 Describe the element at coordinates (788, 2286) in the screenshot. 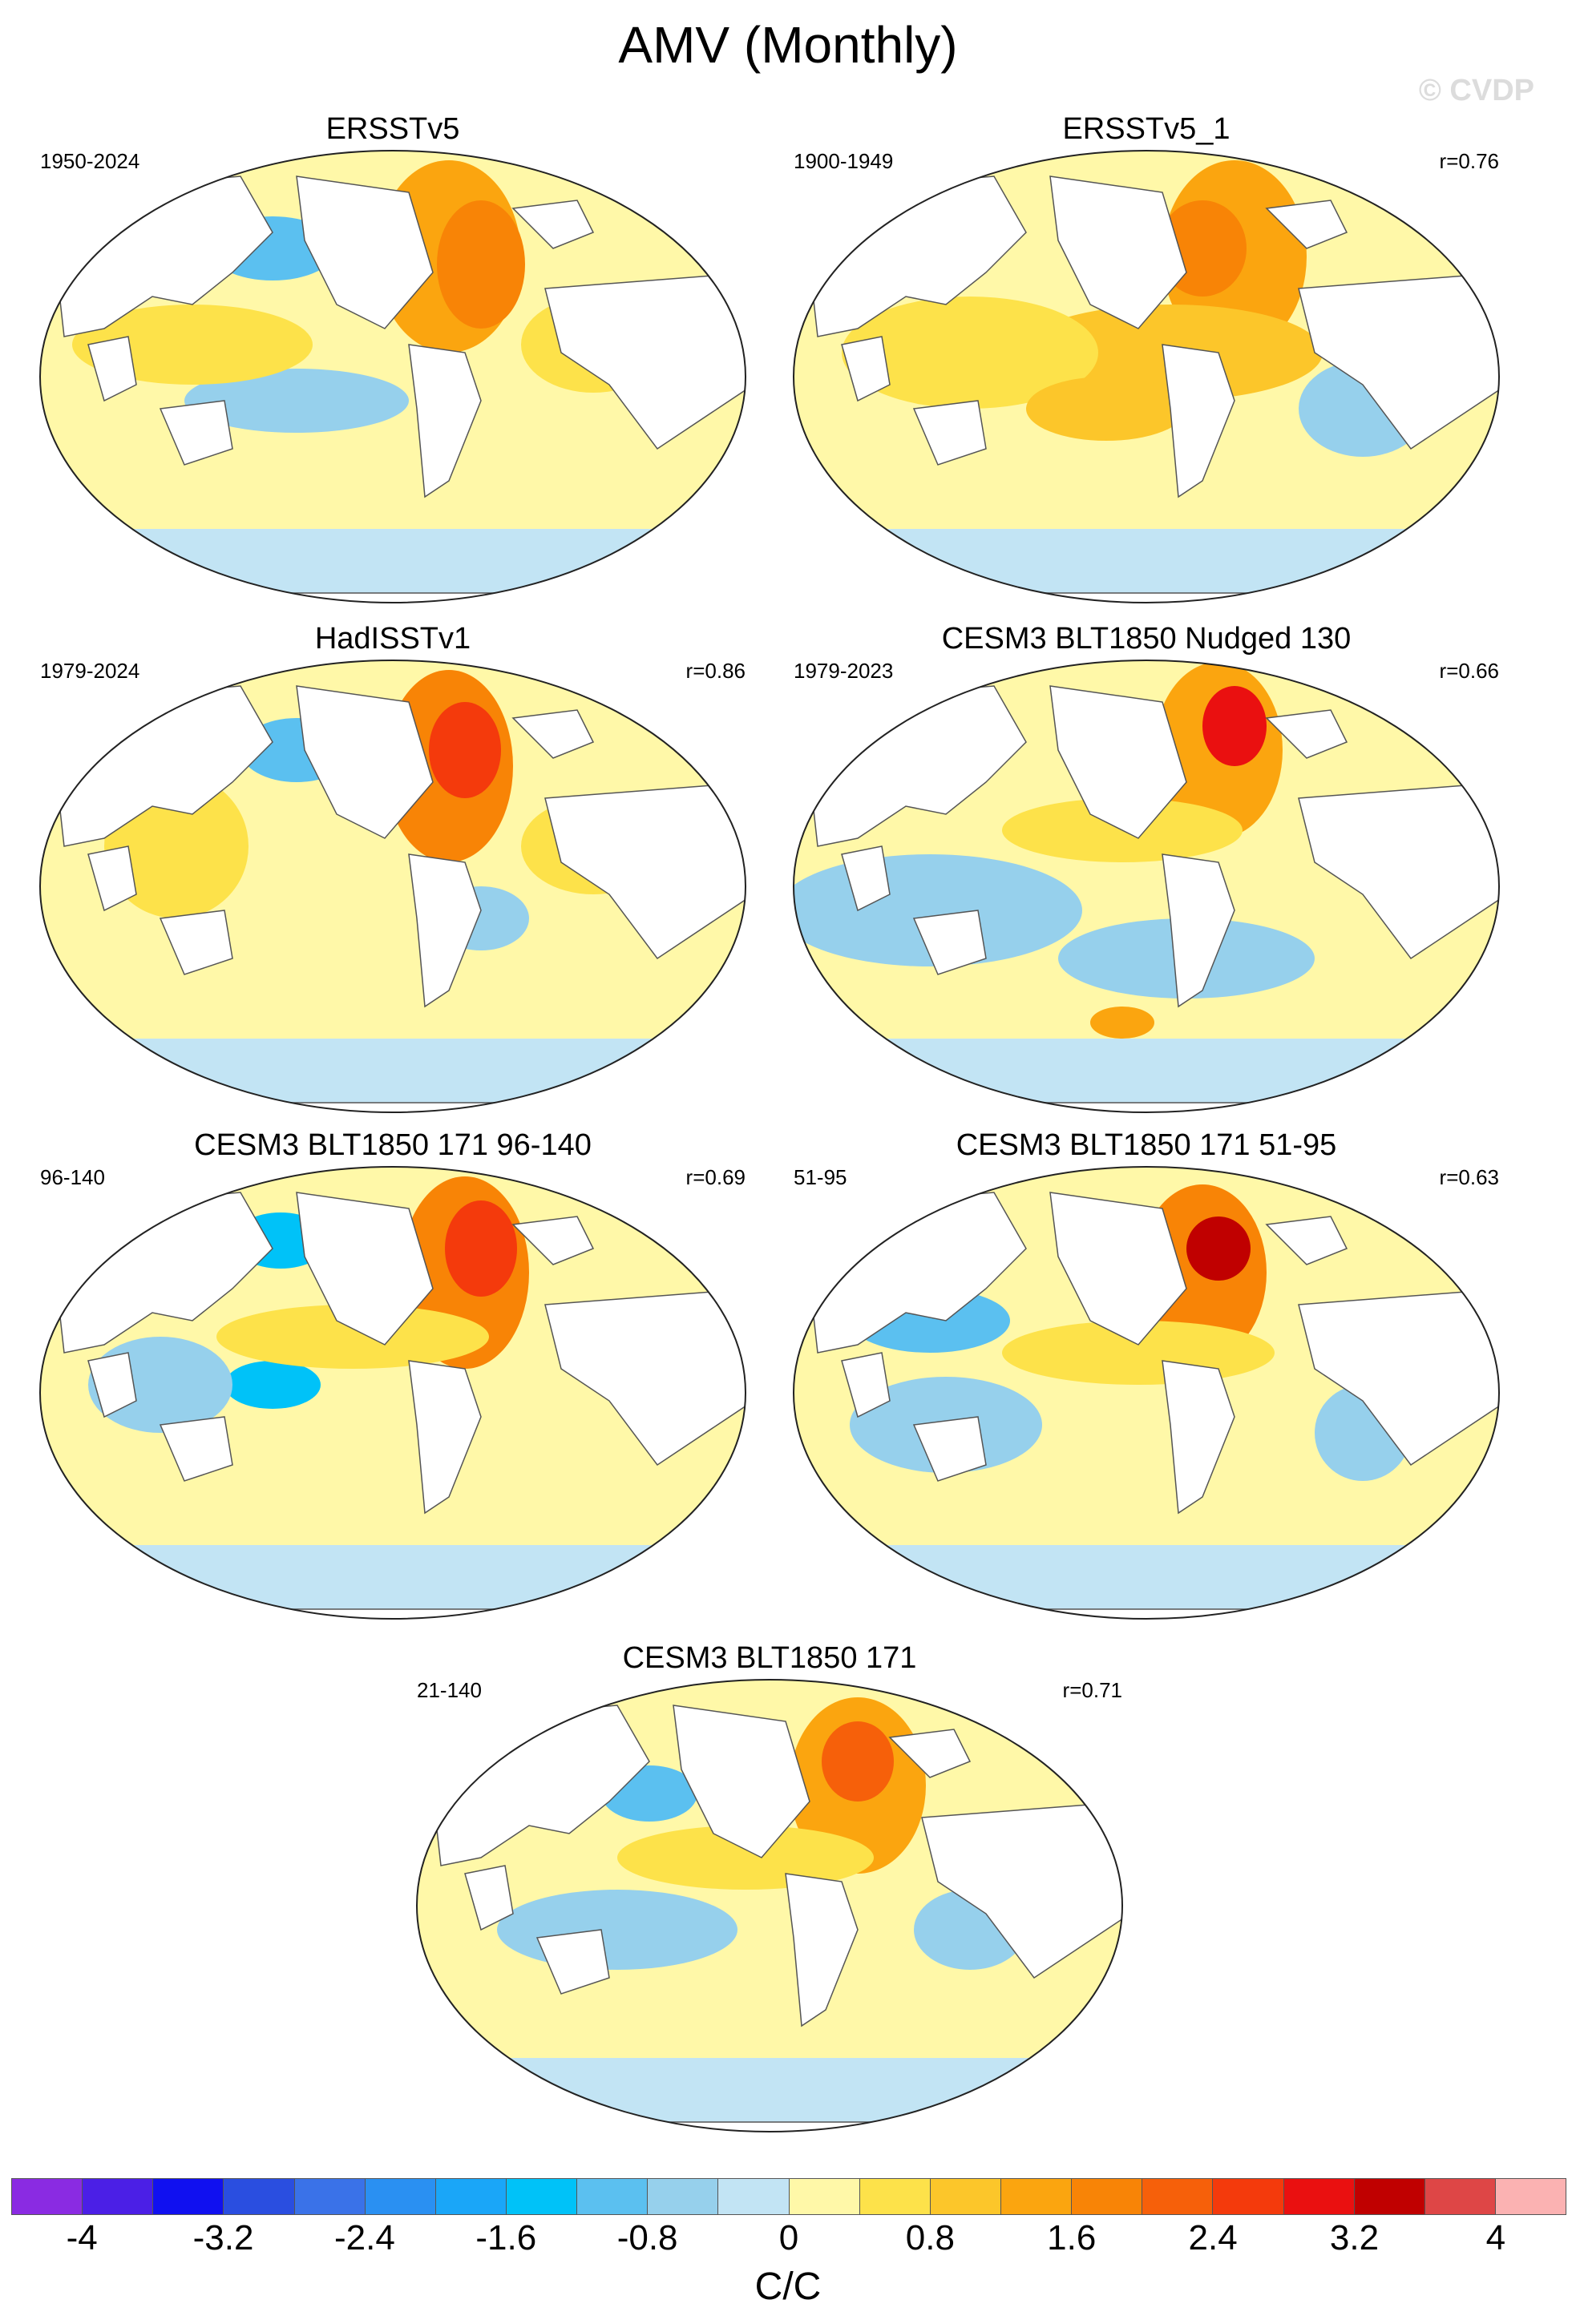

I see `colorbar-units: C/C` at that location.